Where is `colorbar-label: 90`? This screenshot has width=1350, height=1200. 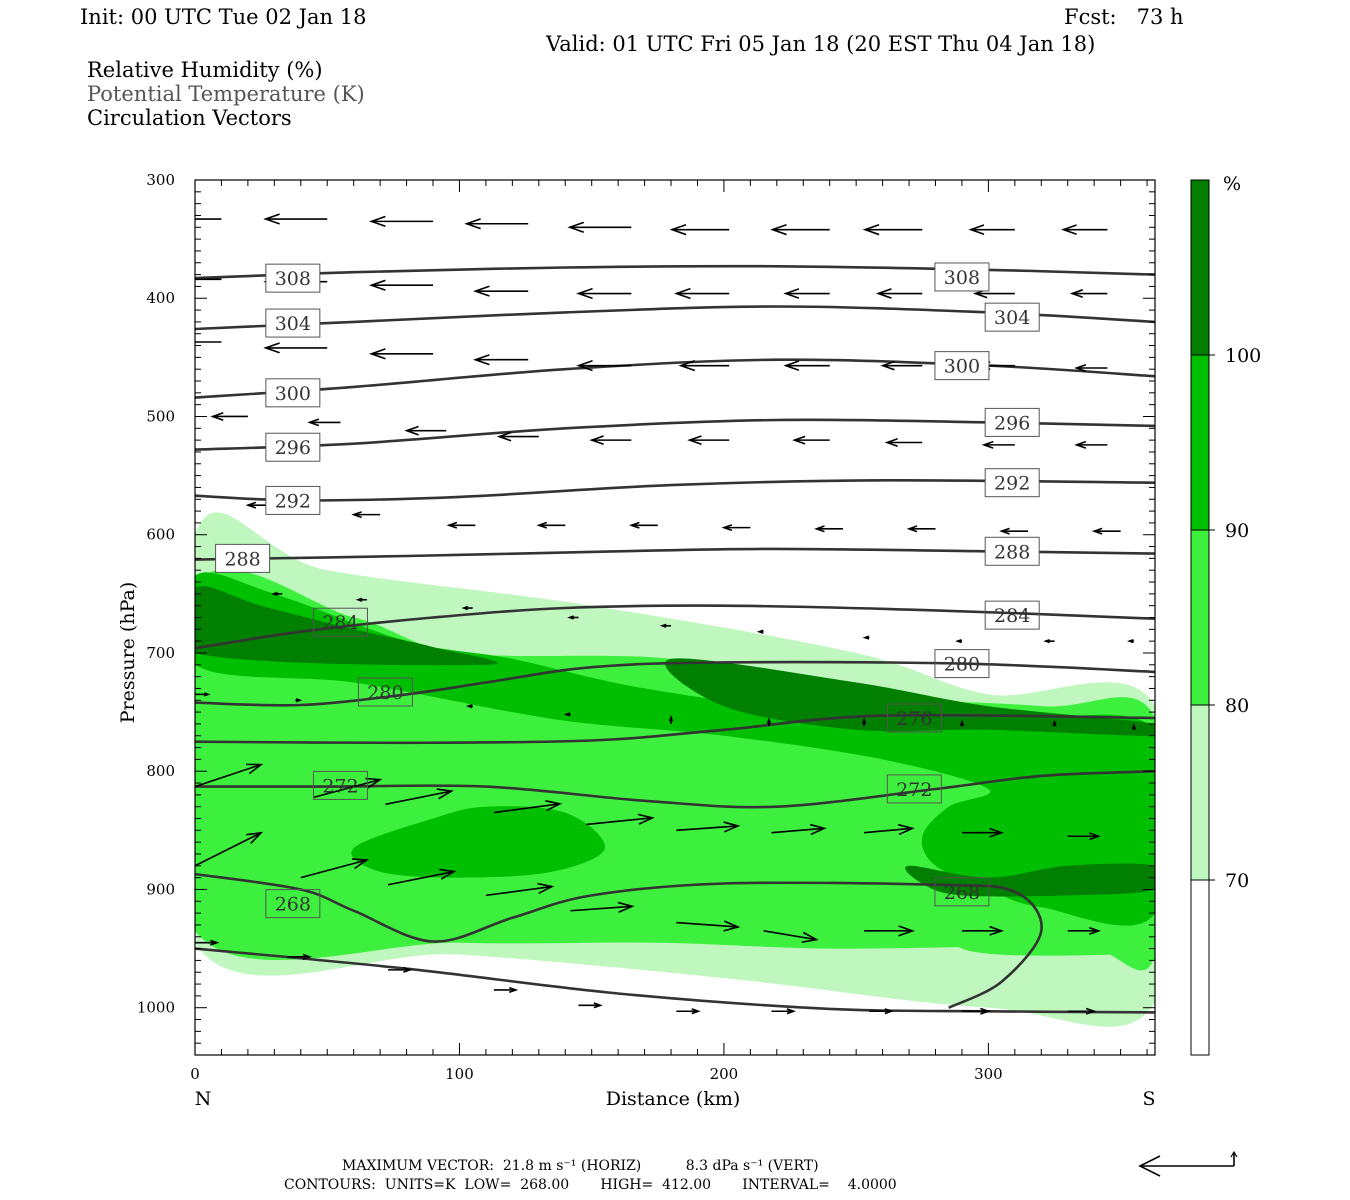 colorbar-label: 90 is located at coordinates (1237, 531).